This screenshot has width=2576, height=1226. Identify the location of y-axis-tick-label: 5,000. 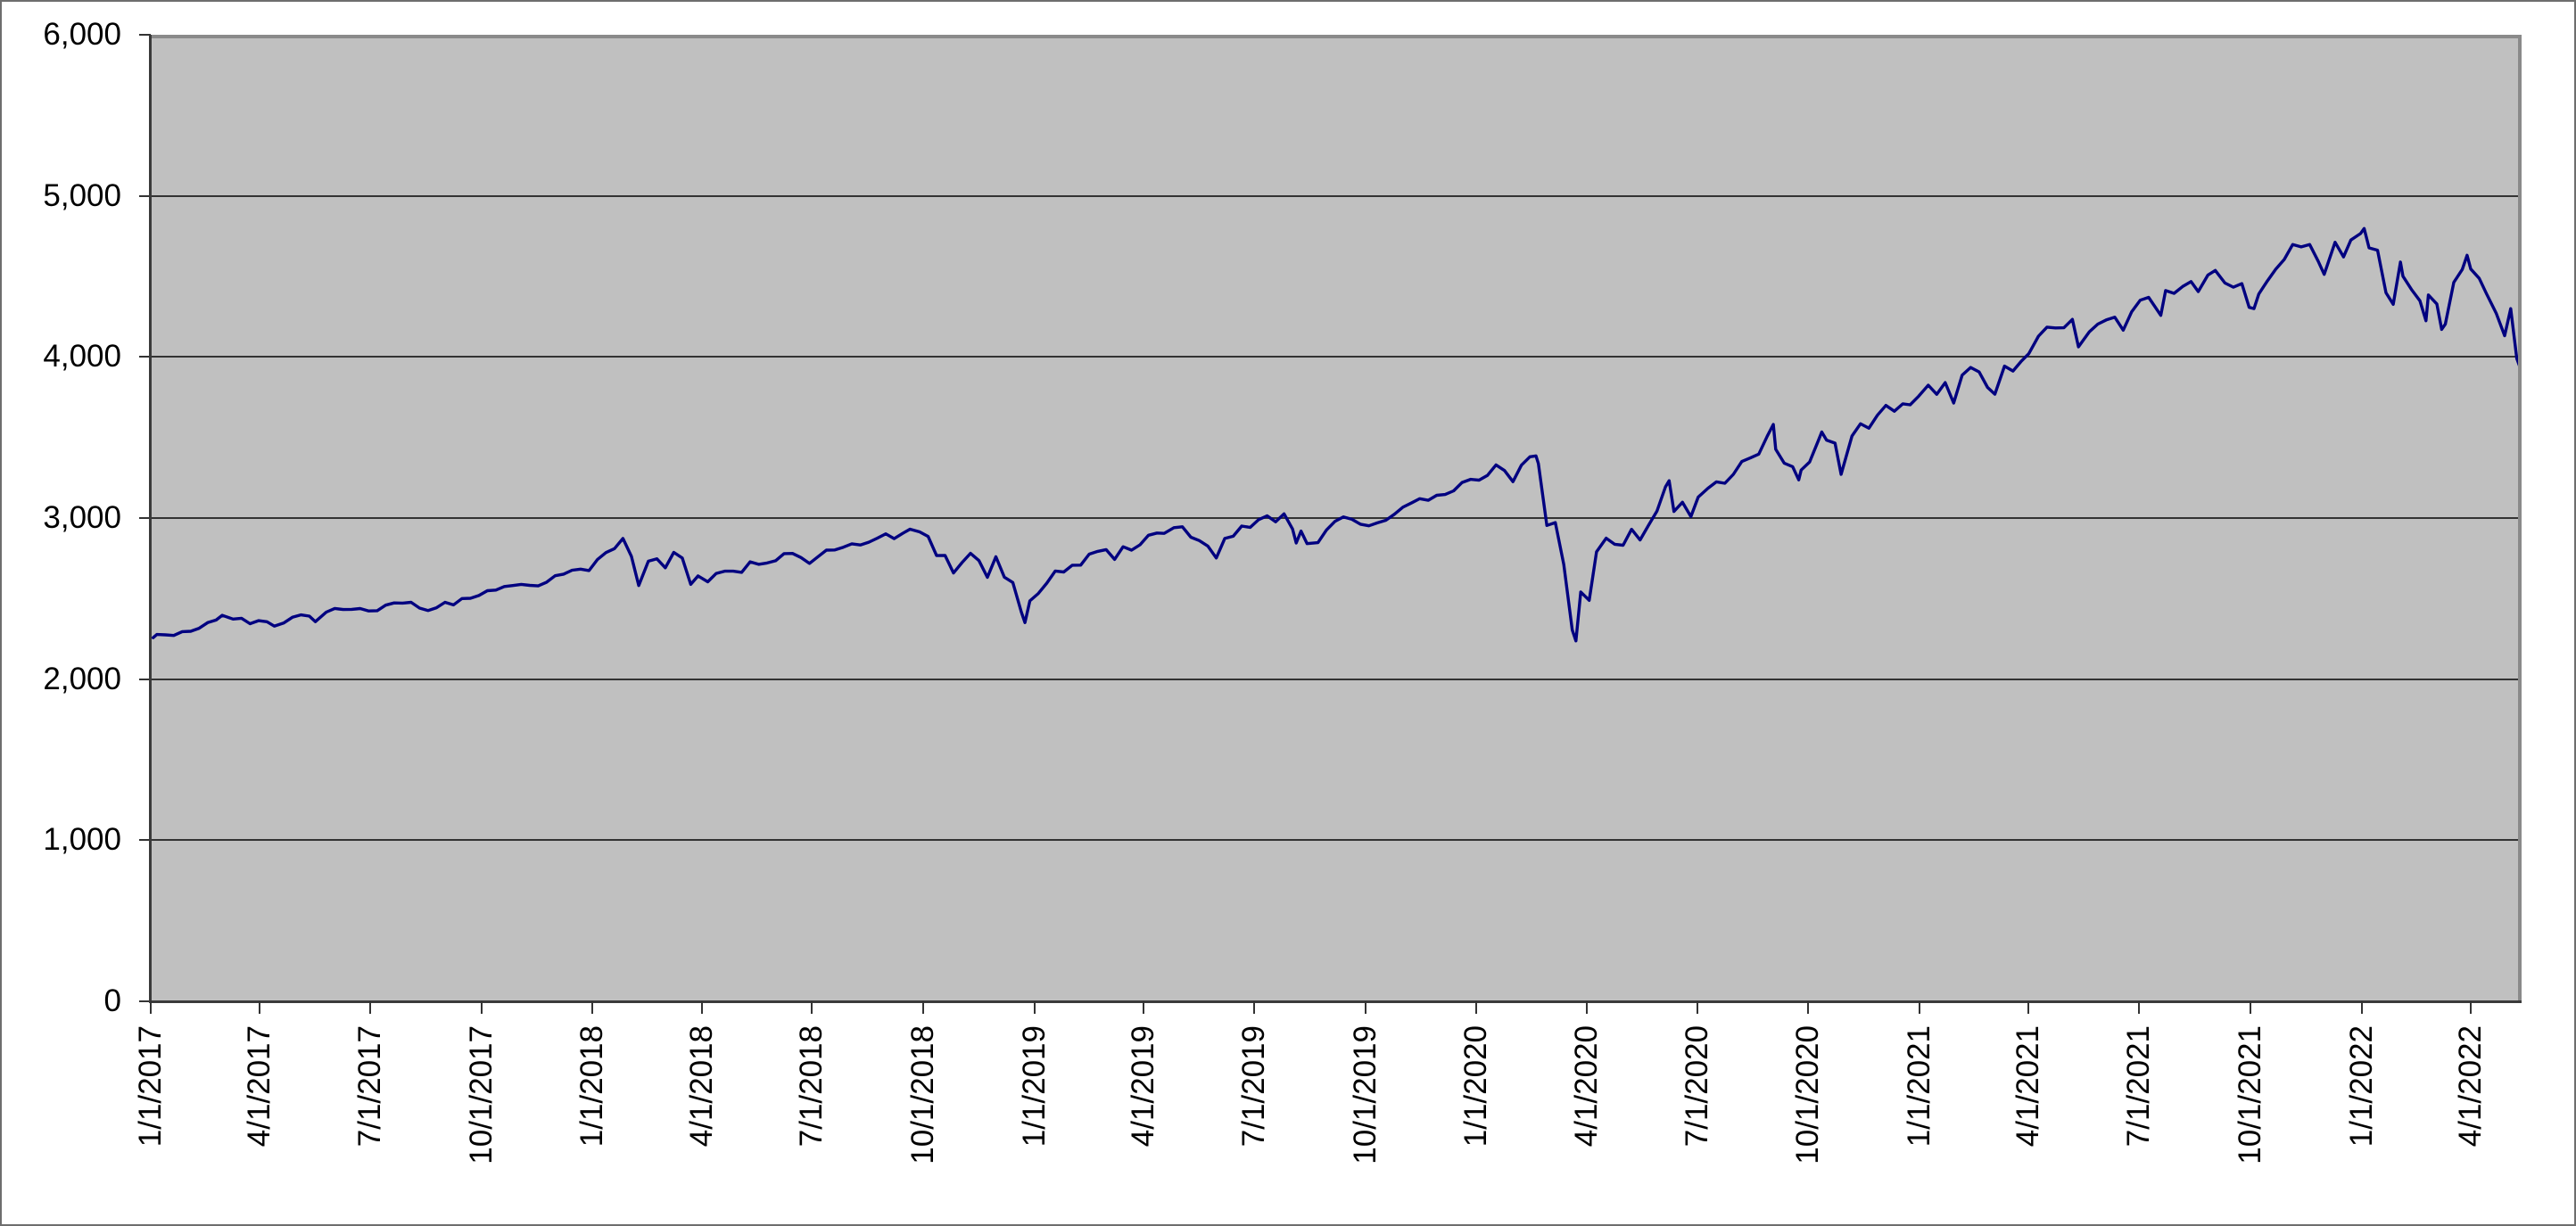
(82, 195).